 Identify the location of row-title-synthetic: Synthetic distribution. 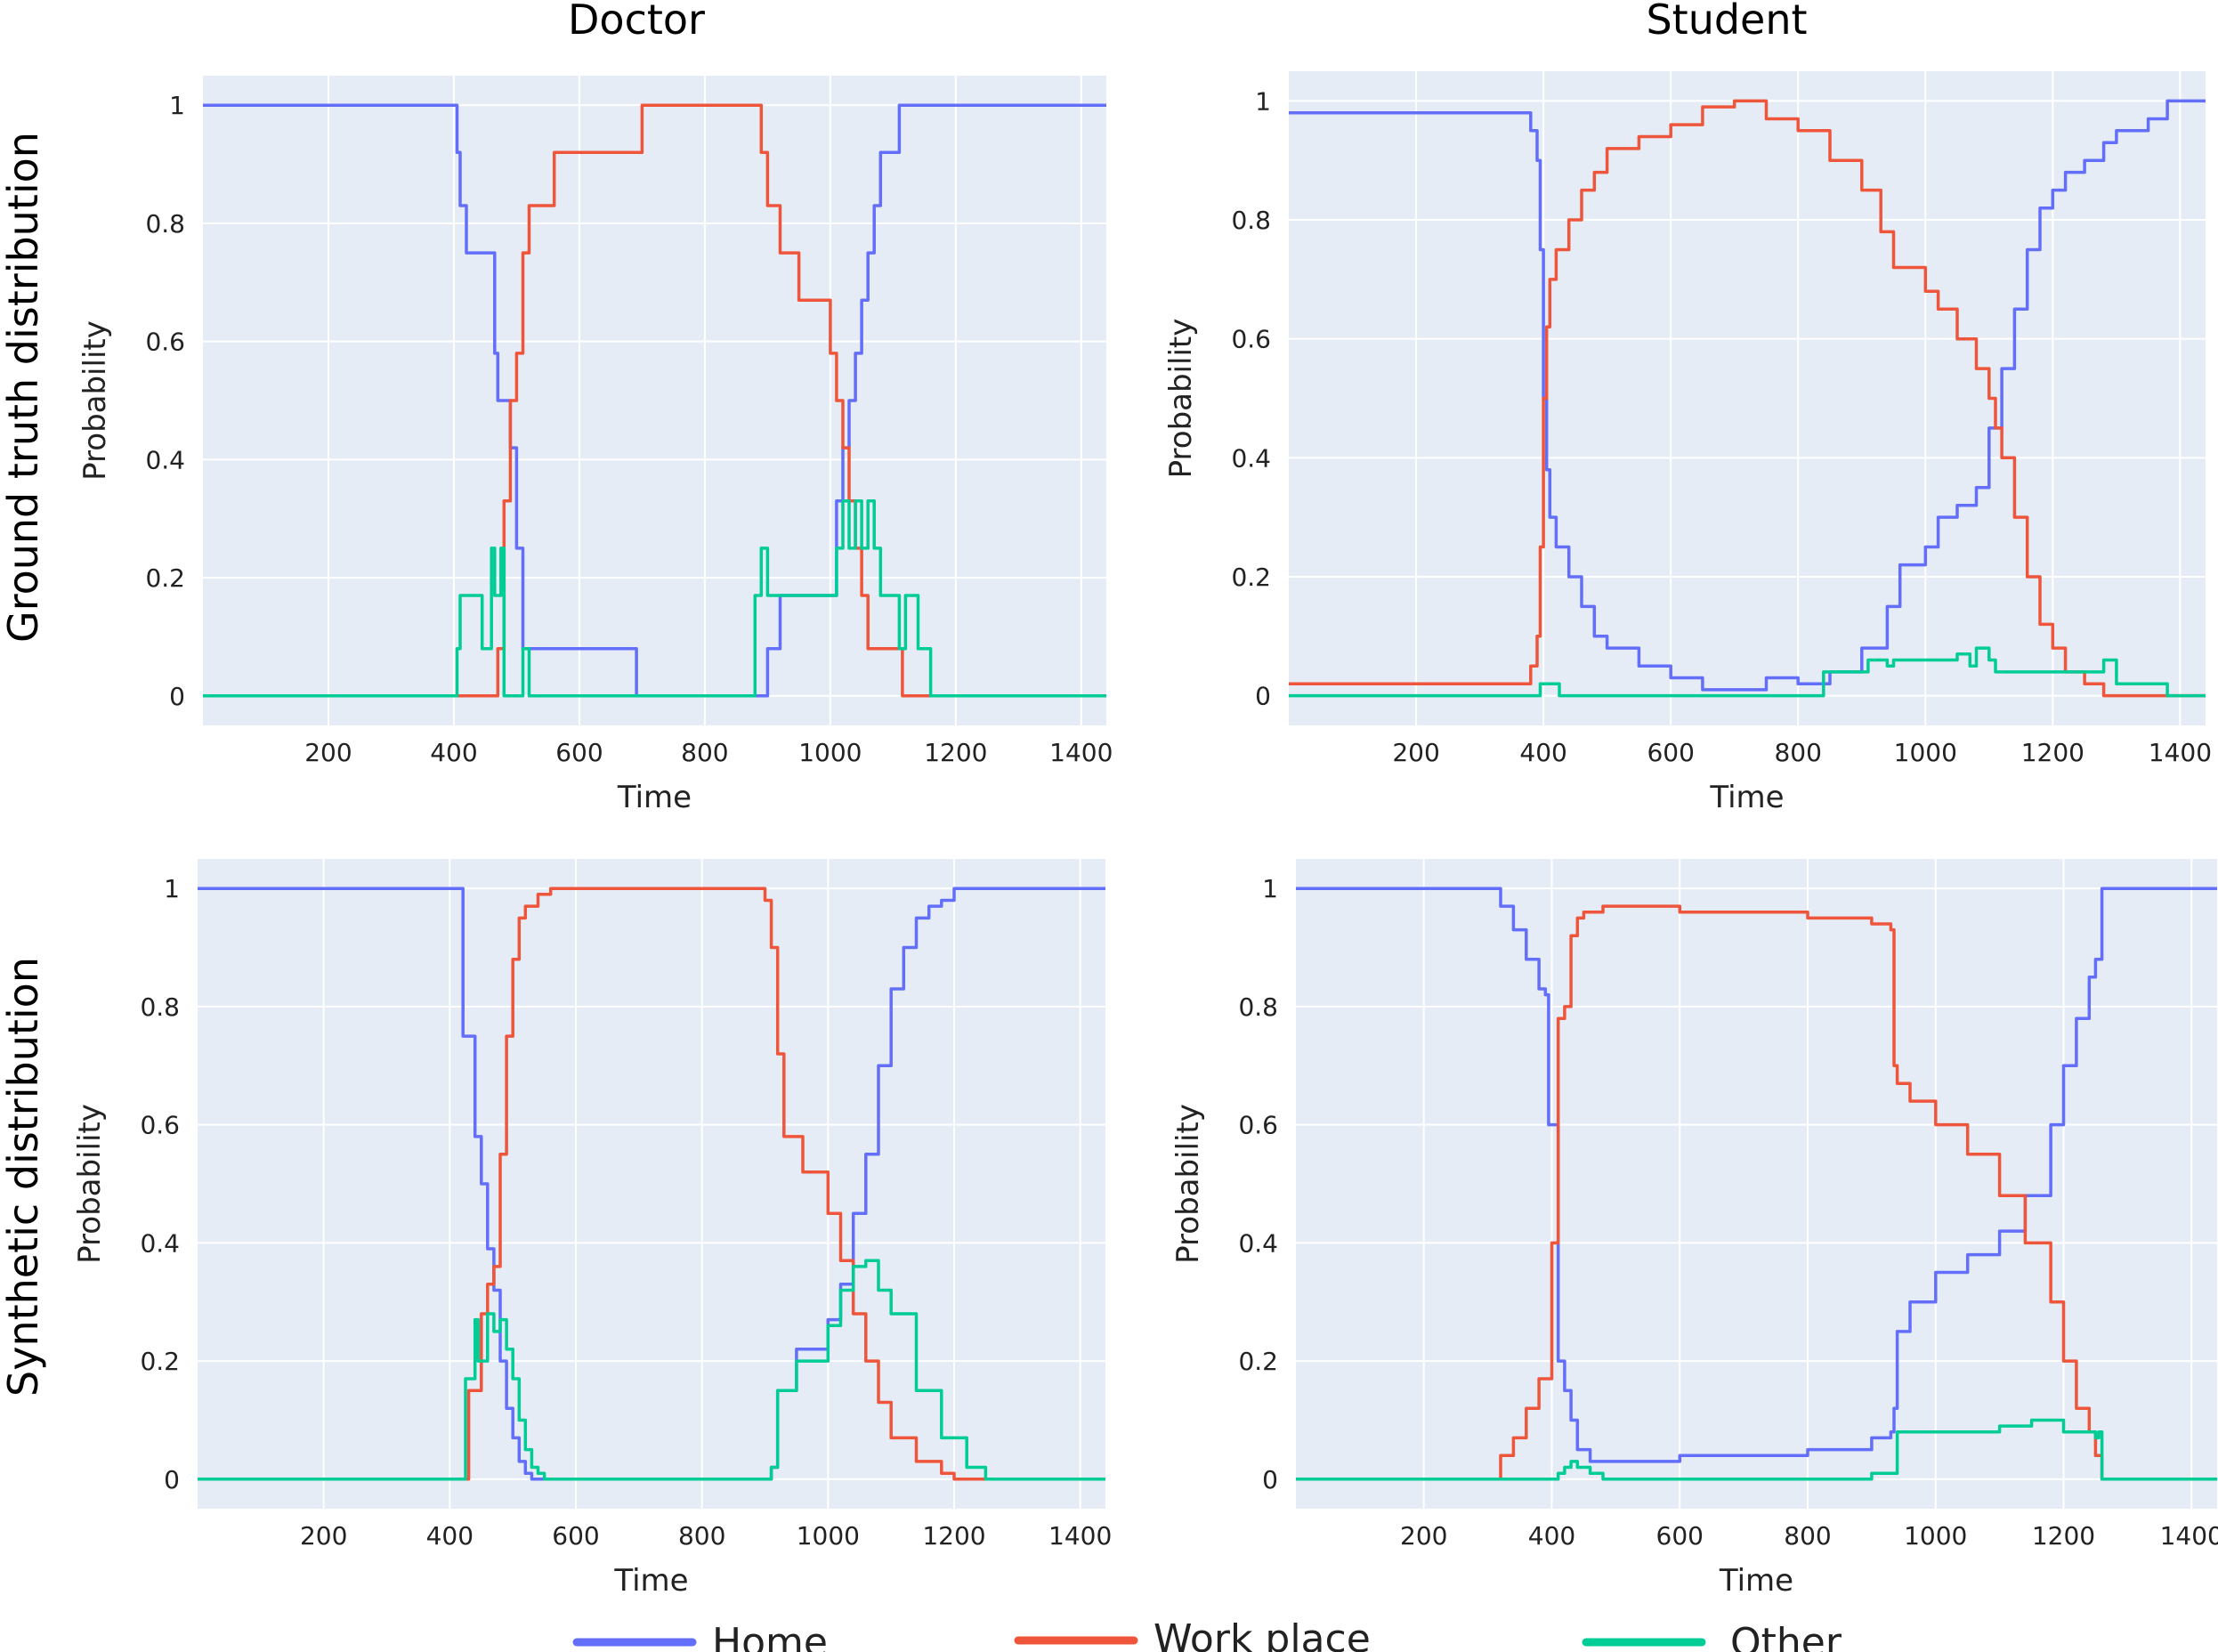
(23, 1177).